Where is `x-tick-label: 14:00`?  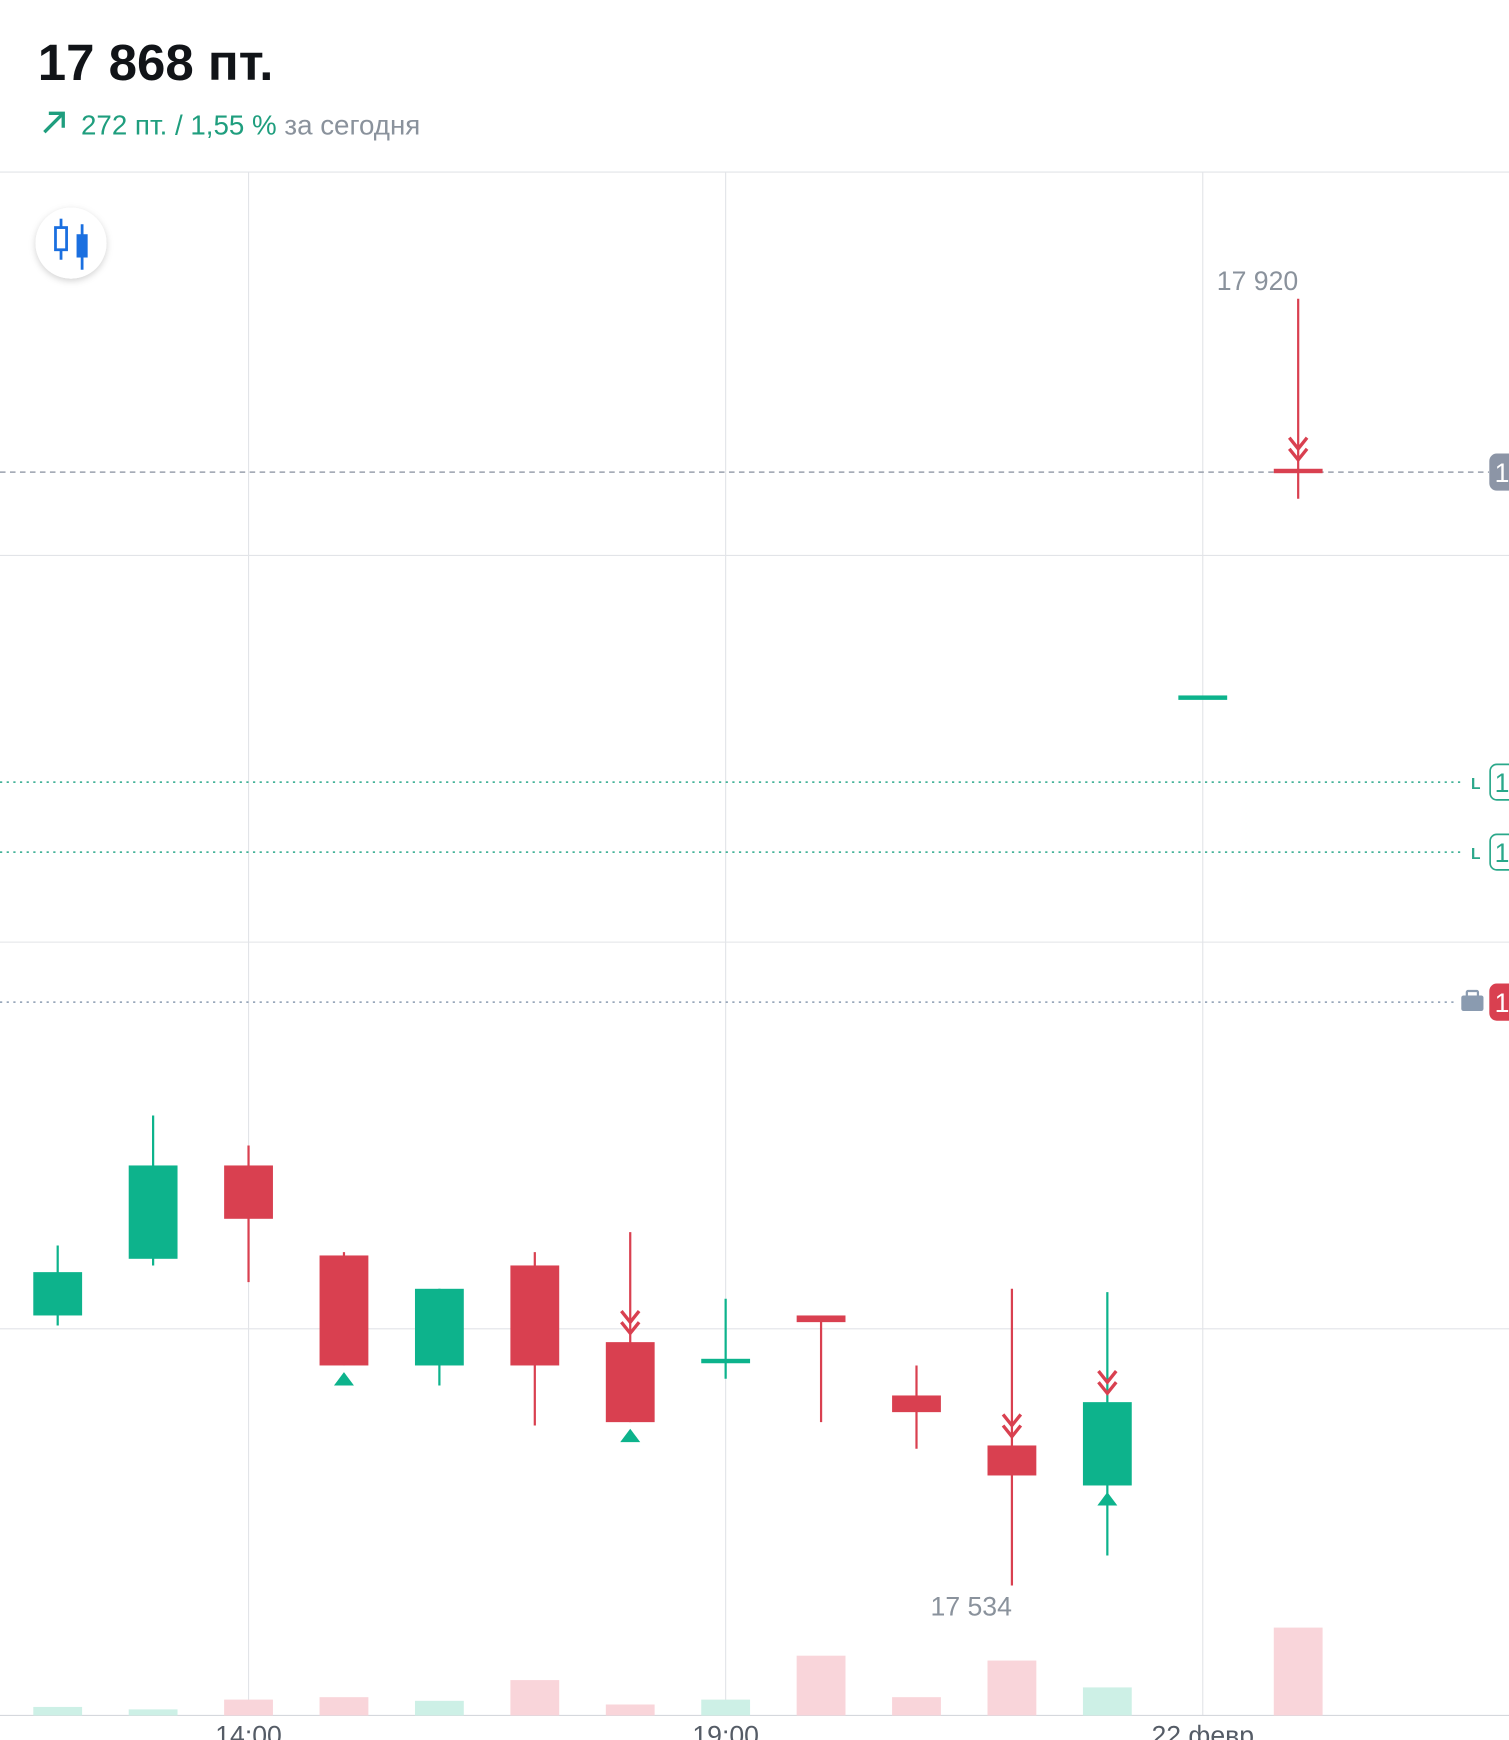 x-tick-label: 14:00 is located at coordinates (248, 1730).